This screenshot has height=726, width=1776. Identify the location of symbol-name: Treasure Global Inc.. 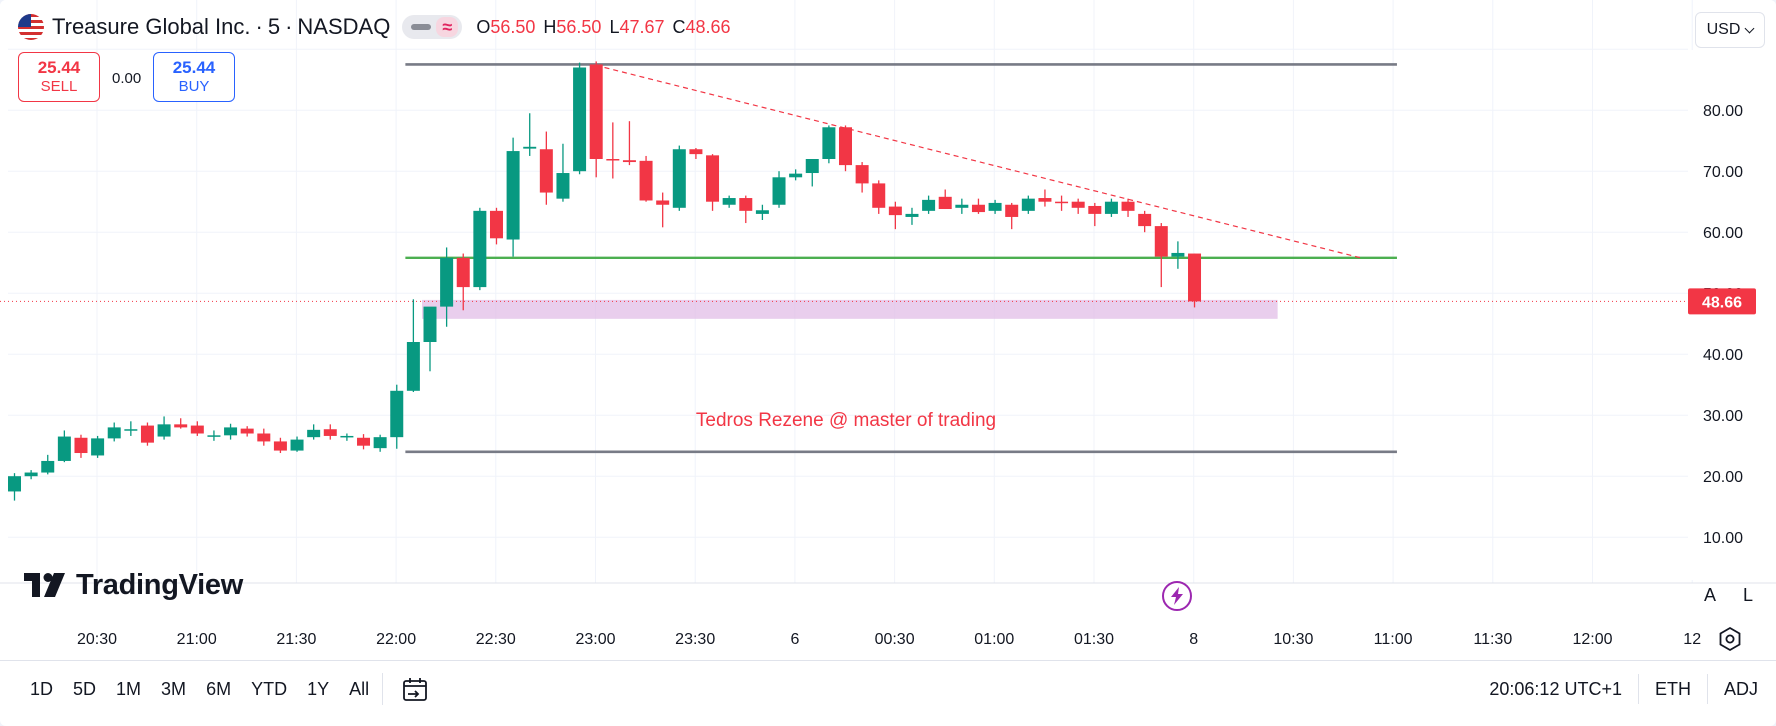
(151, 26).